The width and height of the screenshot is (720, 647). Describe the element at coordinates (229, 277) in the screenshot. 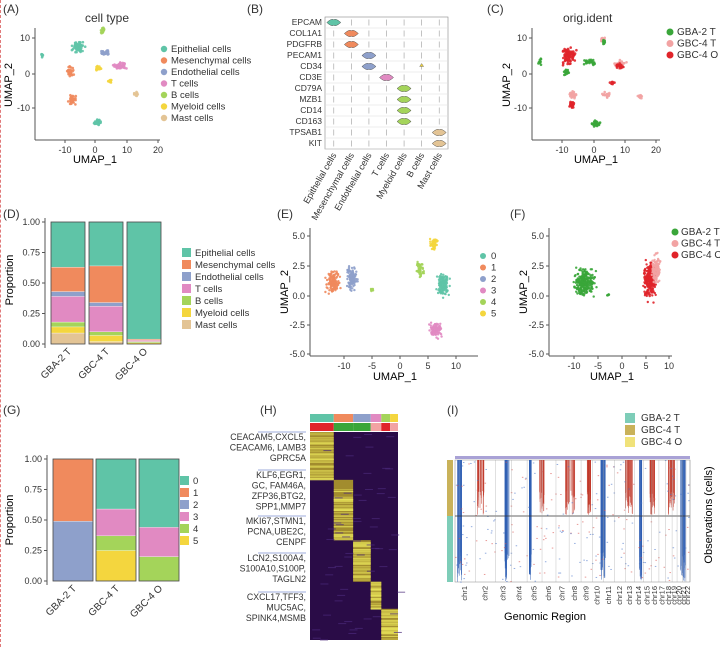

I see `legend-label: Endothelial cells` at that location.